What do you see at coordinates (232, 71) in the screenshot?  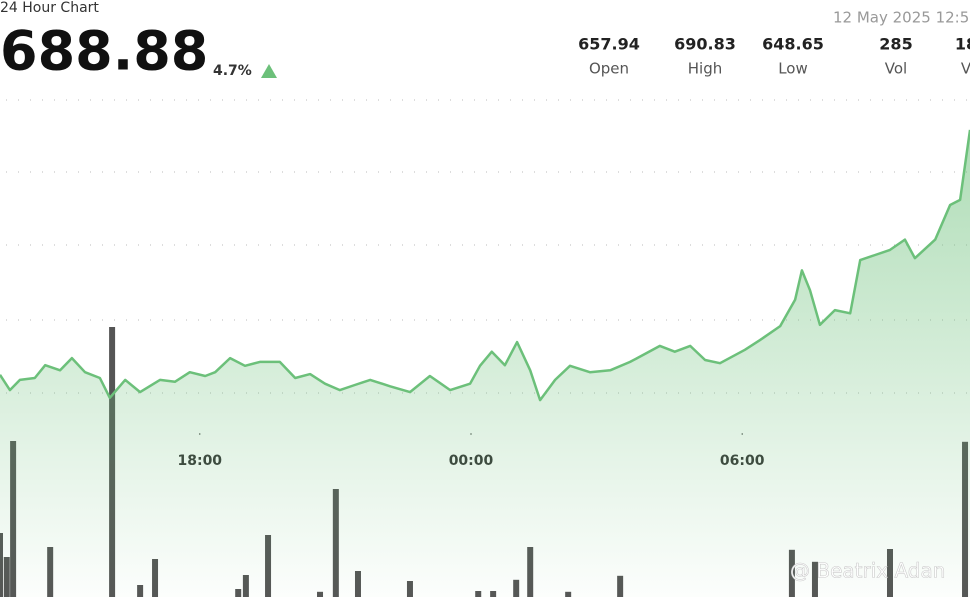 I see `change: 4.7%` at bounding box center [232, 71].